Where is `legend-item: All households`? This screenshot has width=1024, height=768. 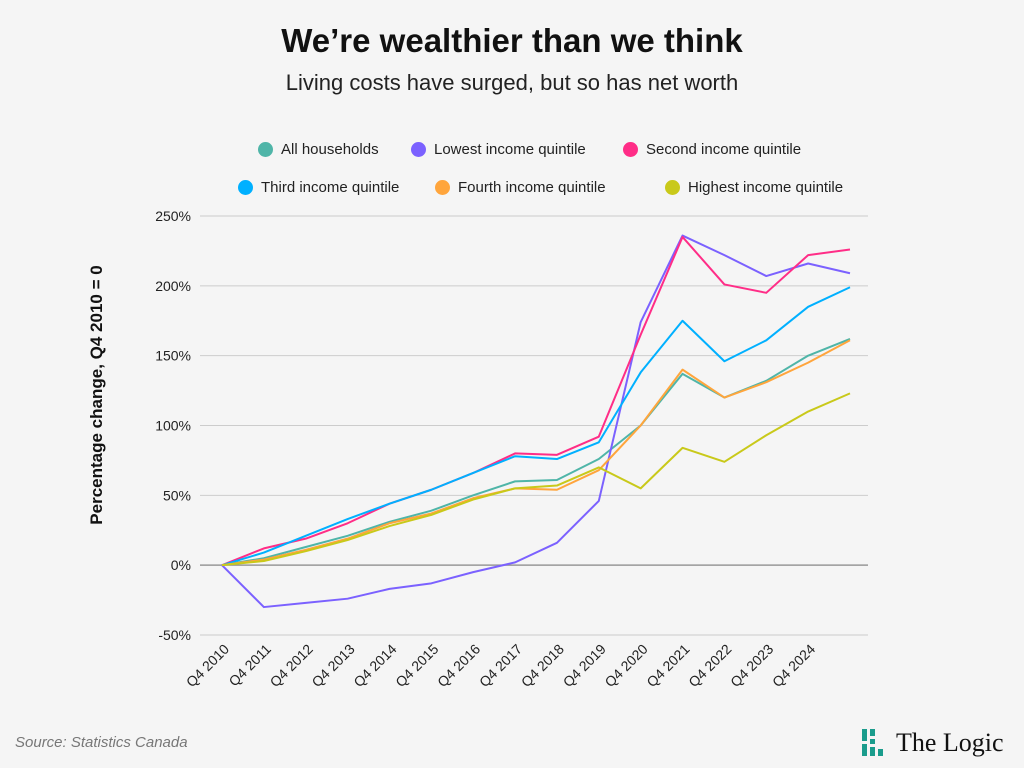 legend-item: All households is located at coordinates (318, 149).